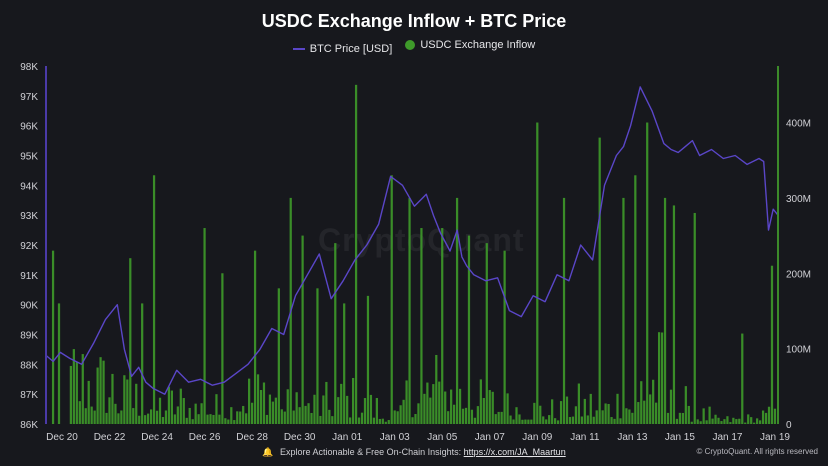 This screenshot has height=466, width=828. What do you see at coordinates (585, 437) in the screenshot?
I see `x-axis-tick-label: Jan 11` at bounding box center [585, 437].